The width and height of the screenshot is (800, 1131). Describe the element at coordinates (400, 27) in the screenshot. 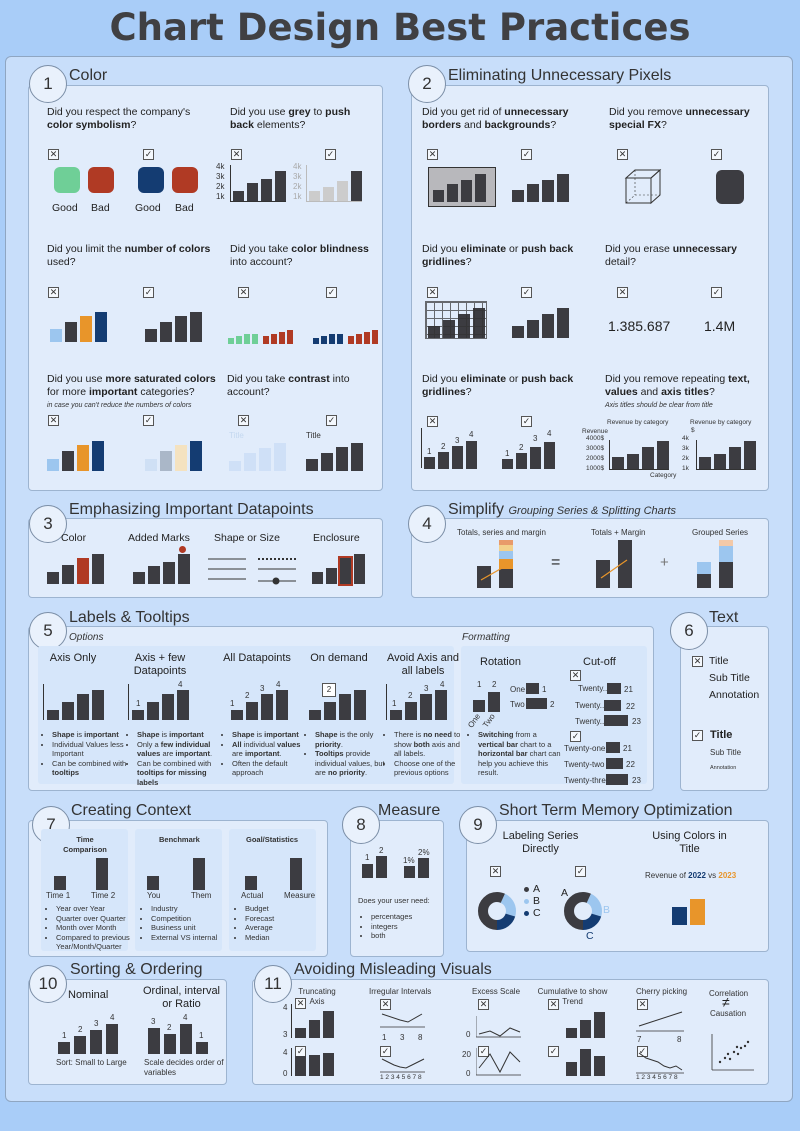

I see `page-title: Chart Design Best Practices` at that location.